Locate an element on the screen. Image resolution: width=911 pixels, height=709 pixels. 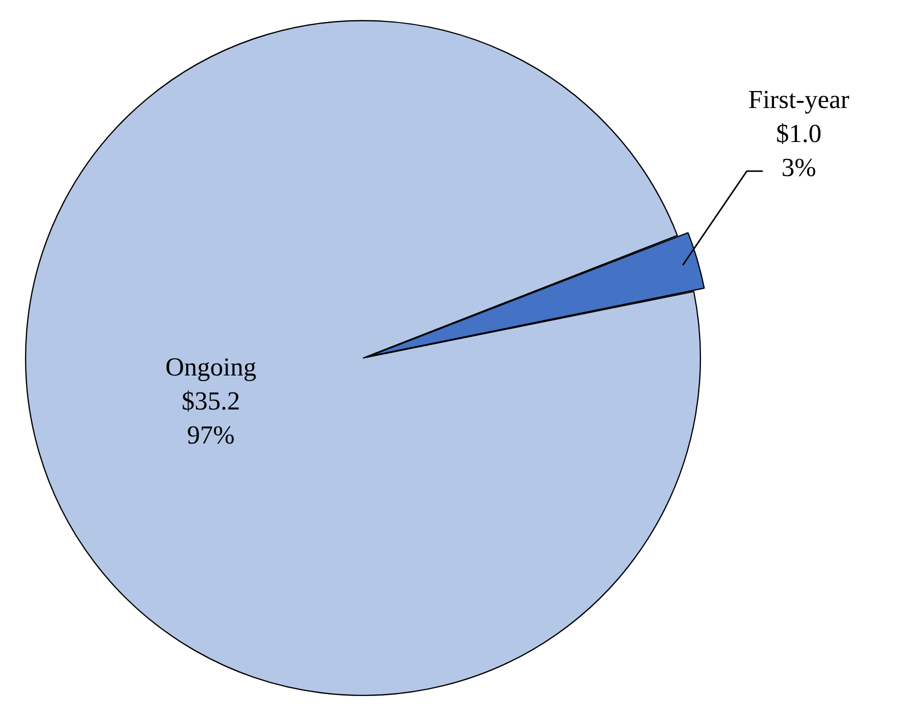
data-label: $35.2 97% is located at coordinates (211, 418).